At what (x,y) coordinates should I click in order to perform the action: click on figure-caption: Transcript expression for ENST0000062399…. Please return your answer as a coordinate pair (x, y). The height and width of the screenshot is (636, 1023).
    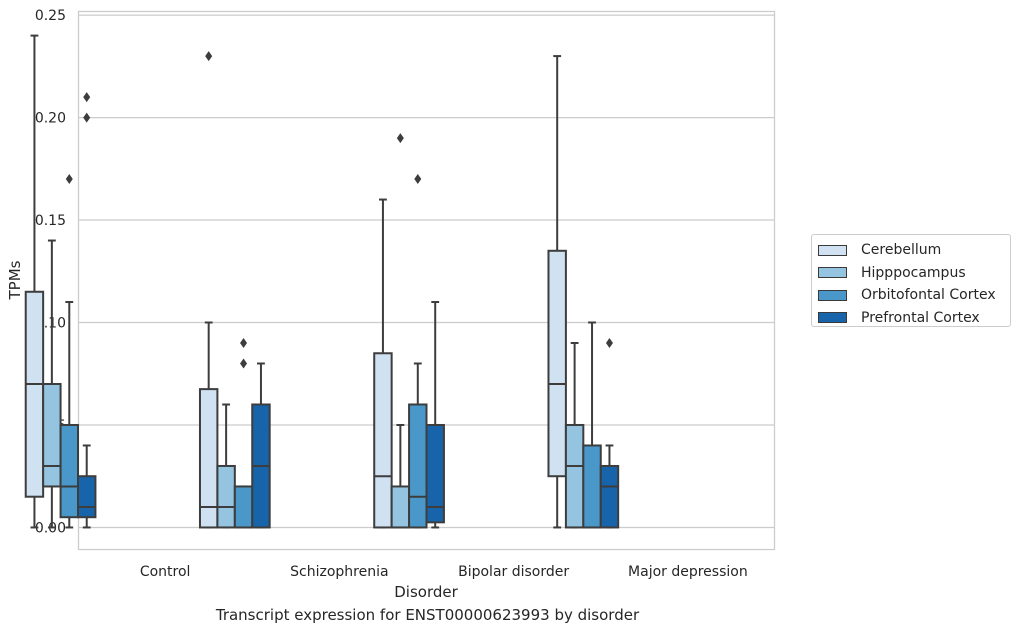
    Looking at the image, I should click on (427, 615).